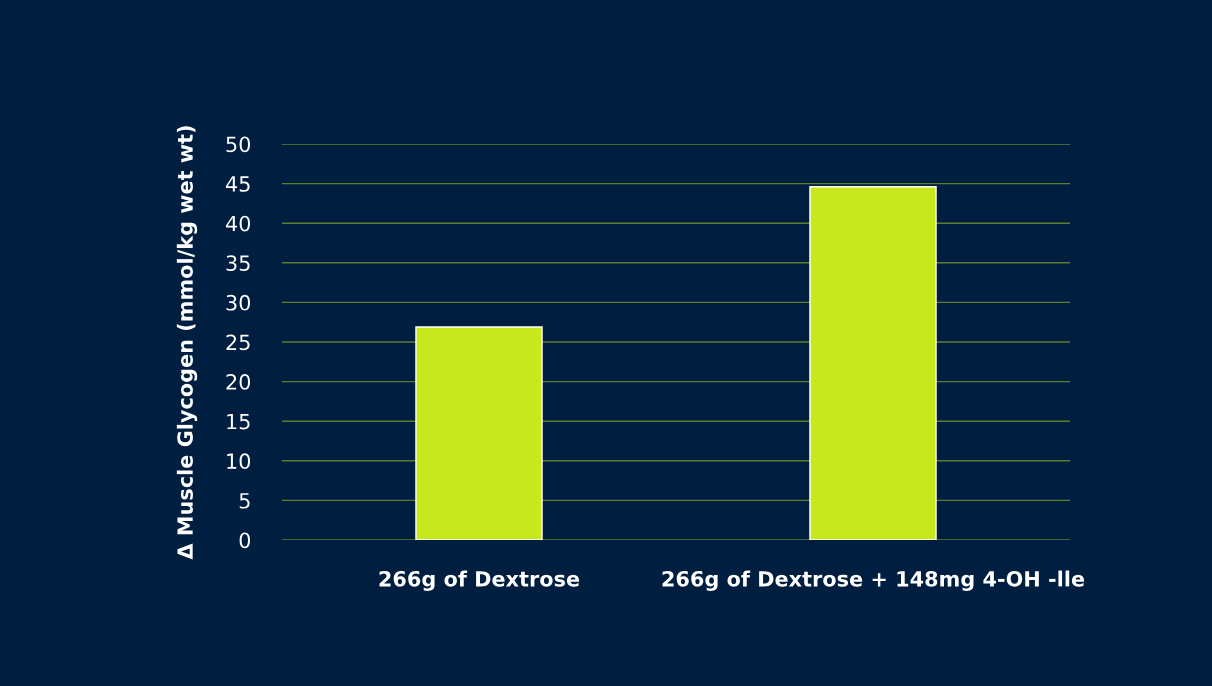 This screenshot has width=1212, height=686. I want to click on x-tick-label: 266g of Dextrose, so click(479, 580).